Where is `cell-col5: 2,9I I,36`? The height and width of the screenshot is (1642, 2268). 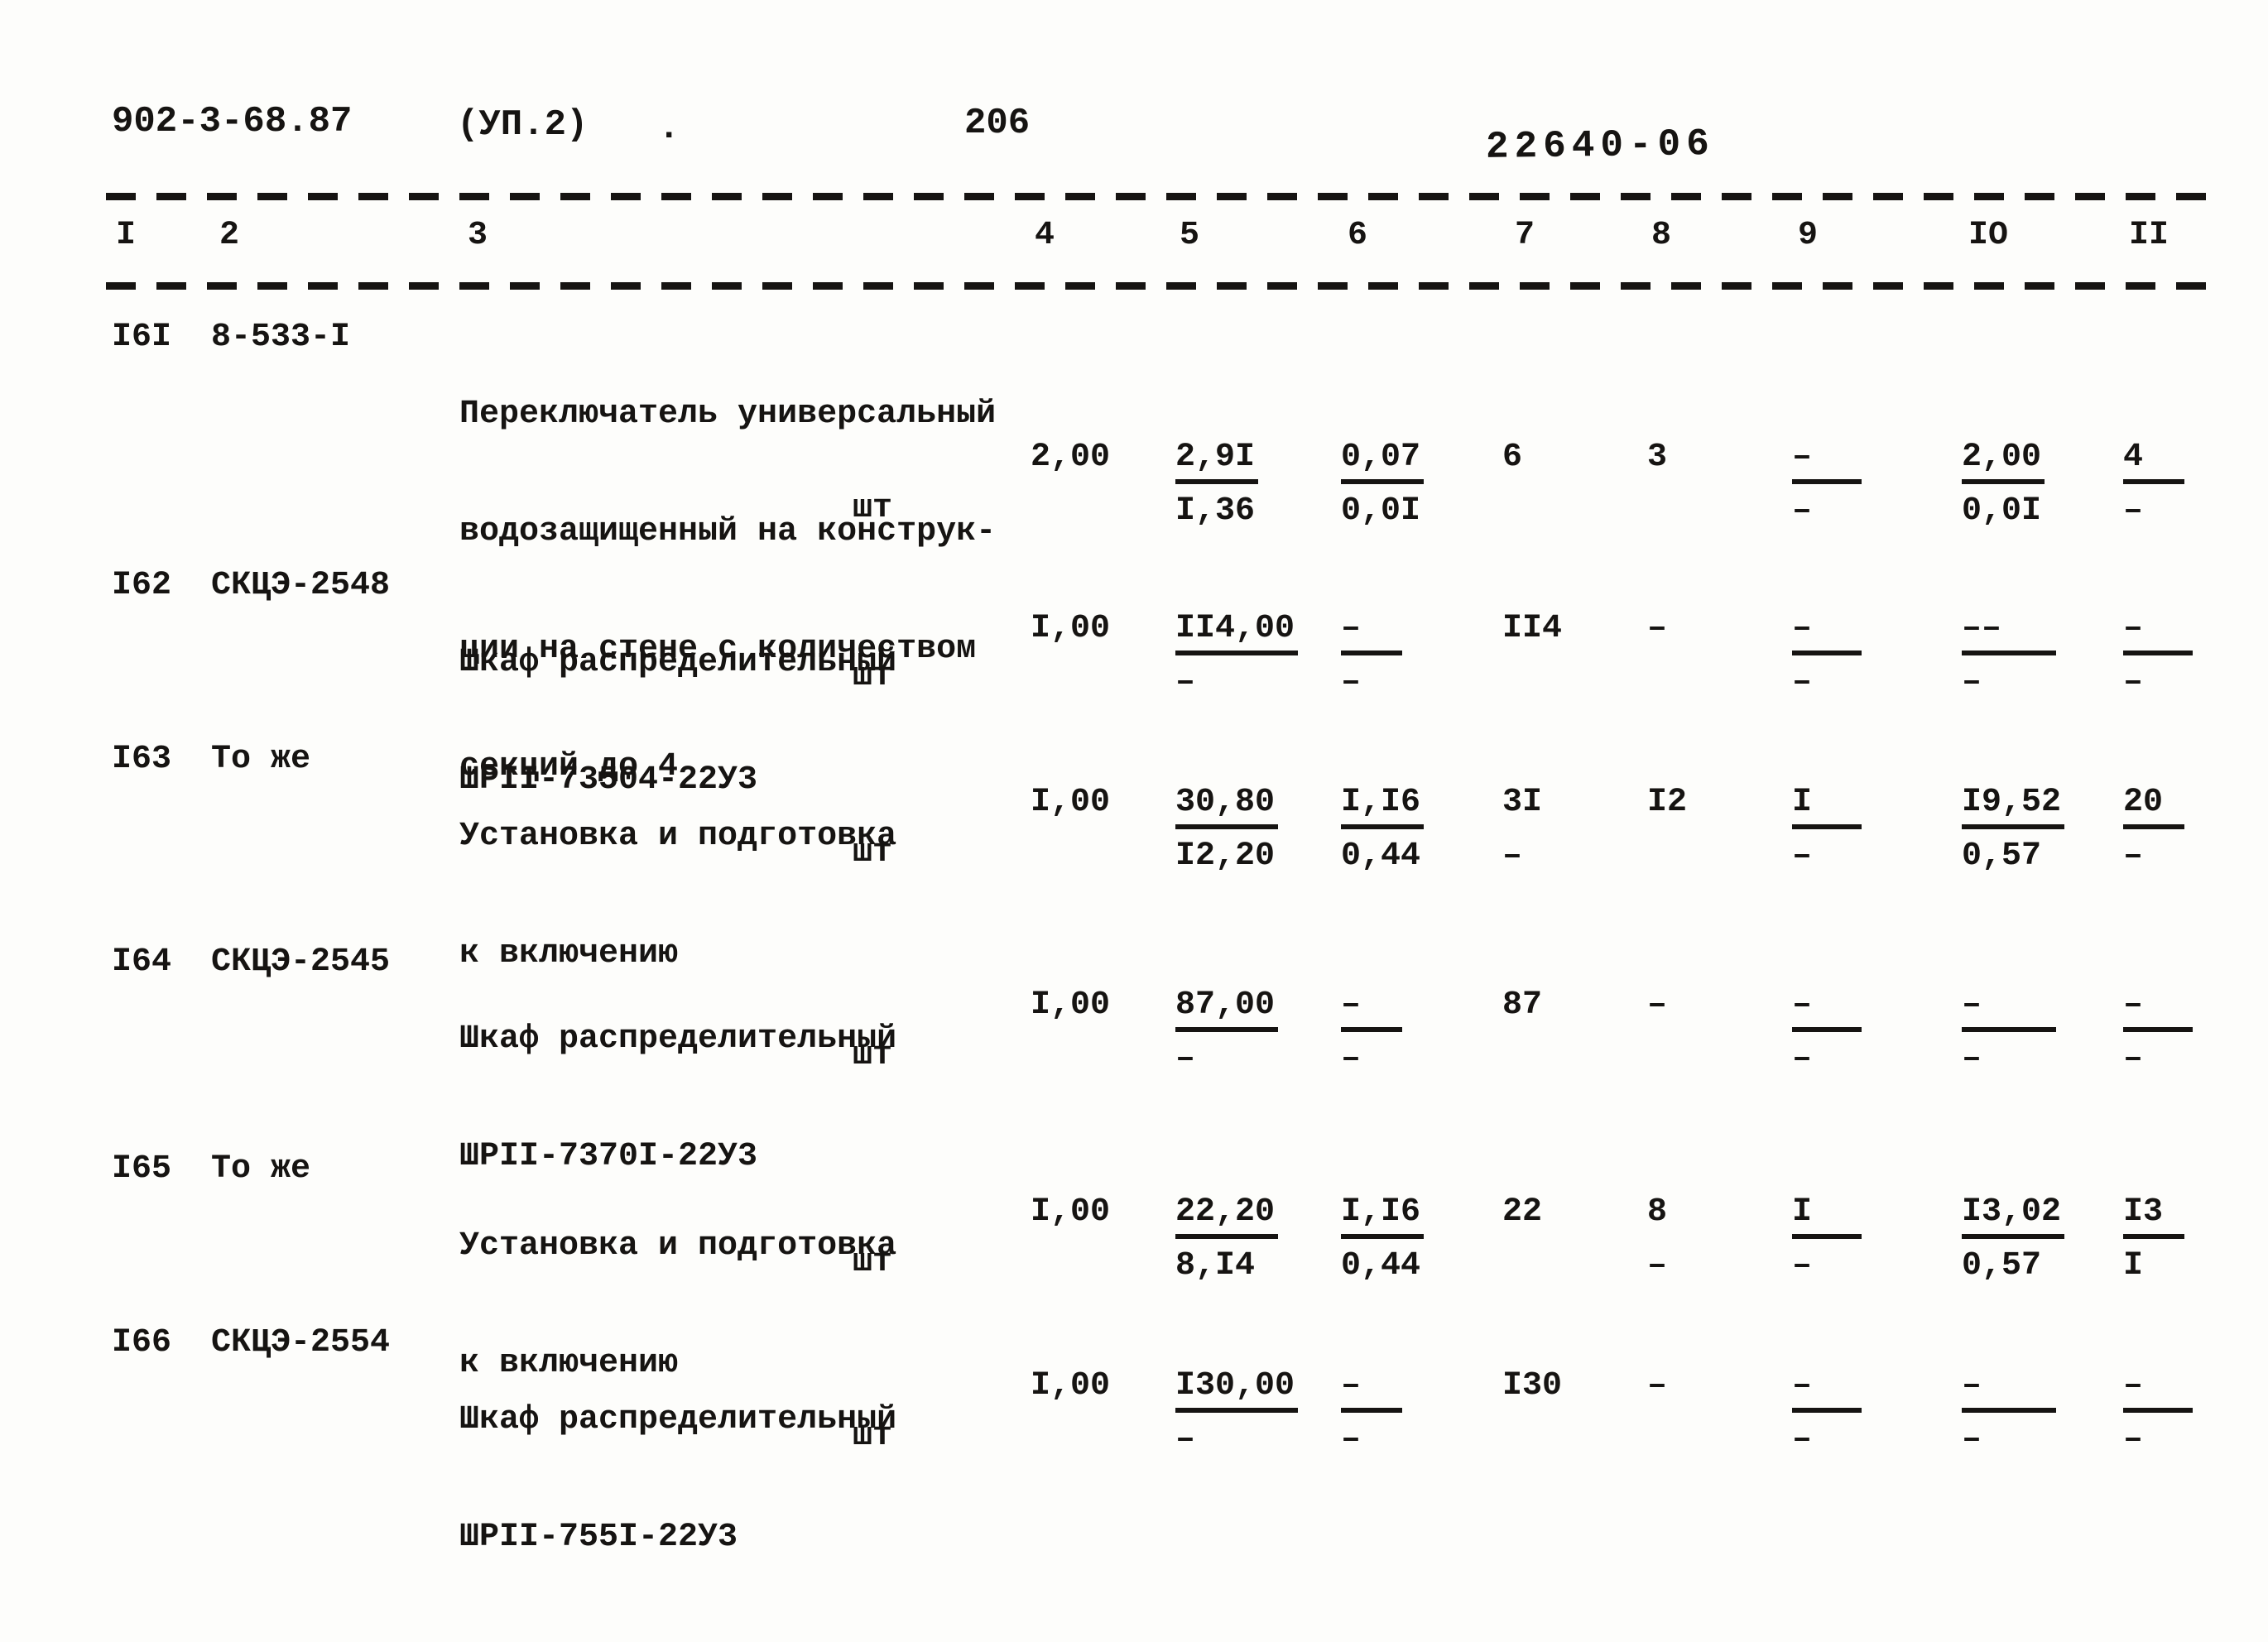
cell-col5: 2,9I I,36 is located at coordinates (1217, 485).